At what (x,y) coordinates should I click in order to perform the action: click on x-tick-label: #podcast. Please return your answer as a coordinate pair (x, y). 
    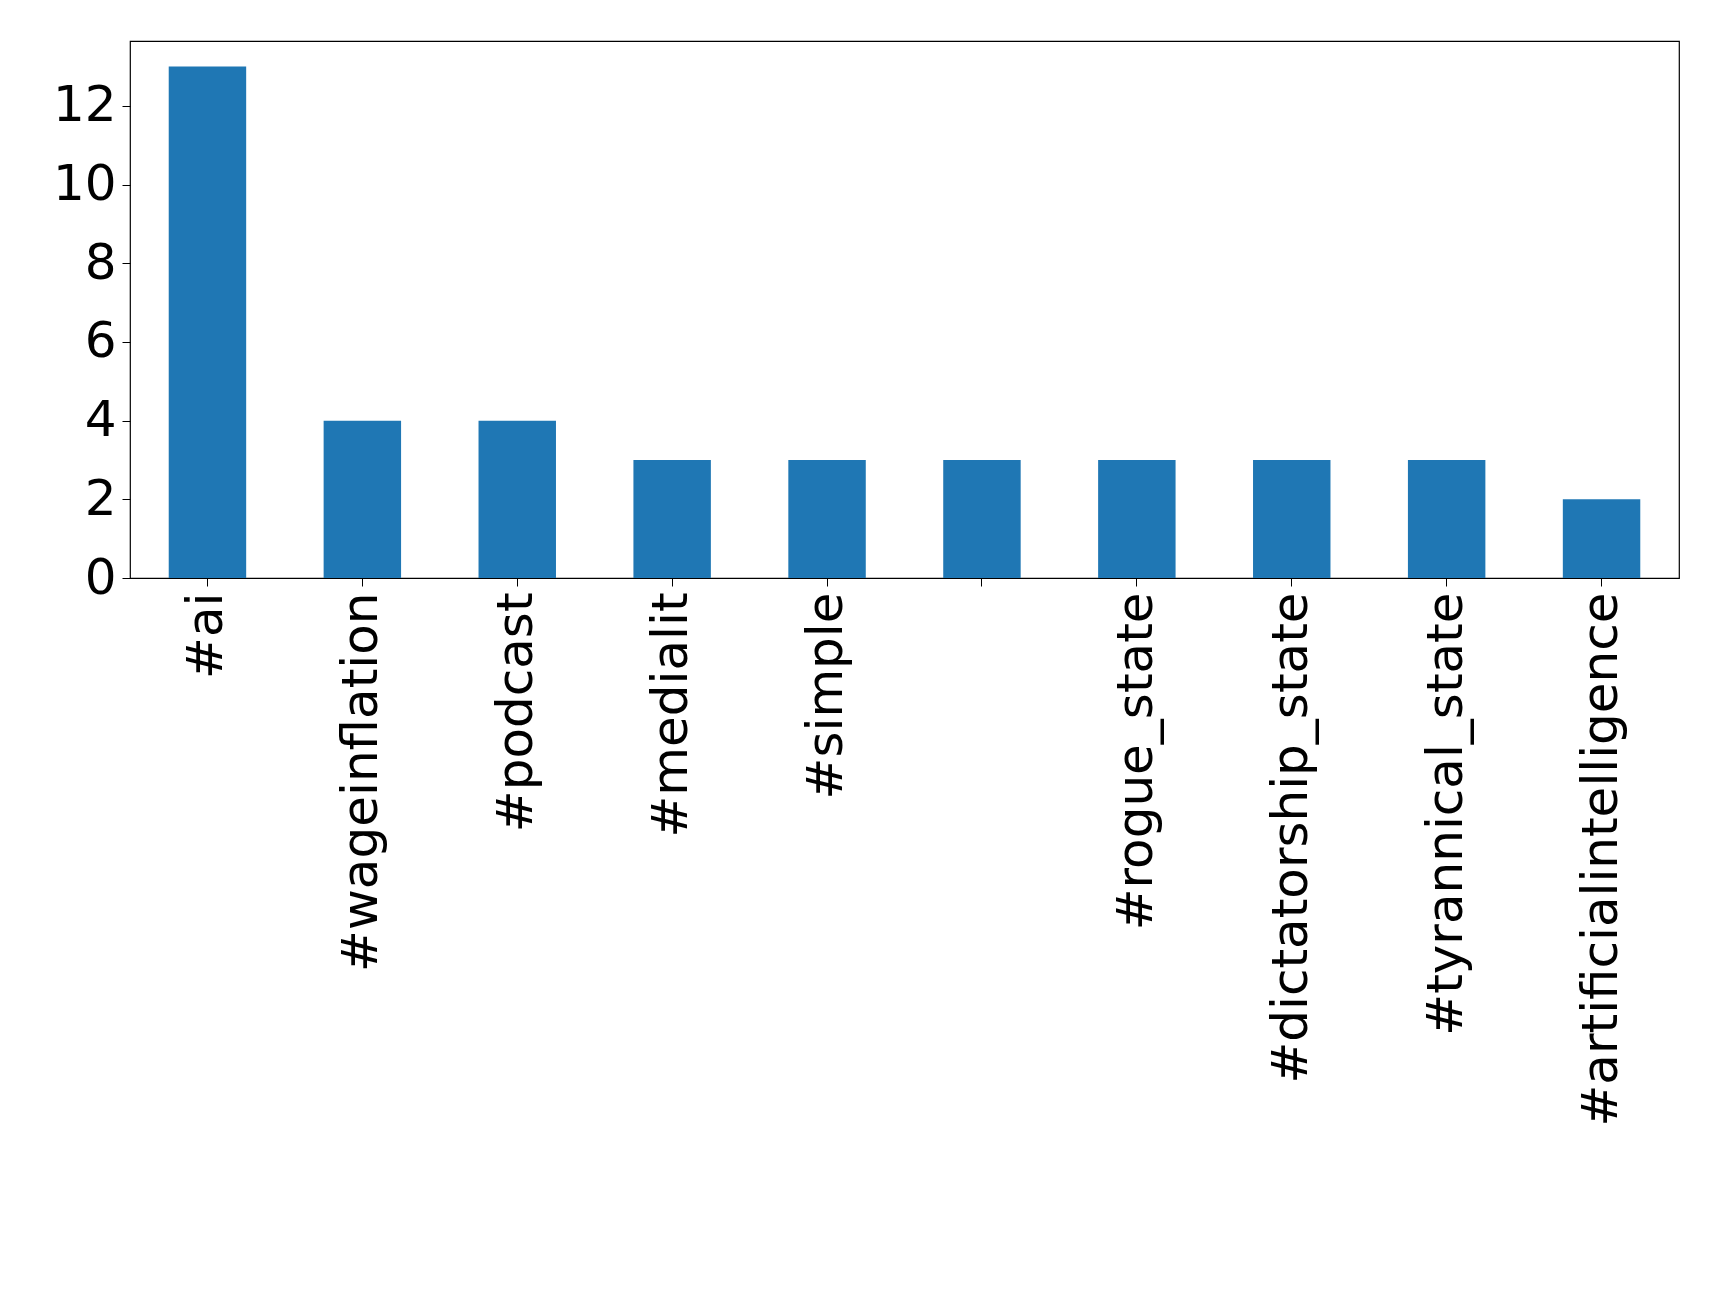
    Looking at the image, I should click on (515, 712).